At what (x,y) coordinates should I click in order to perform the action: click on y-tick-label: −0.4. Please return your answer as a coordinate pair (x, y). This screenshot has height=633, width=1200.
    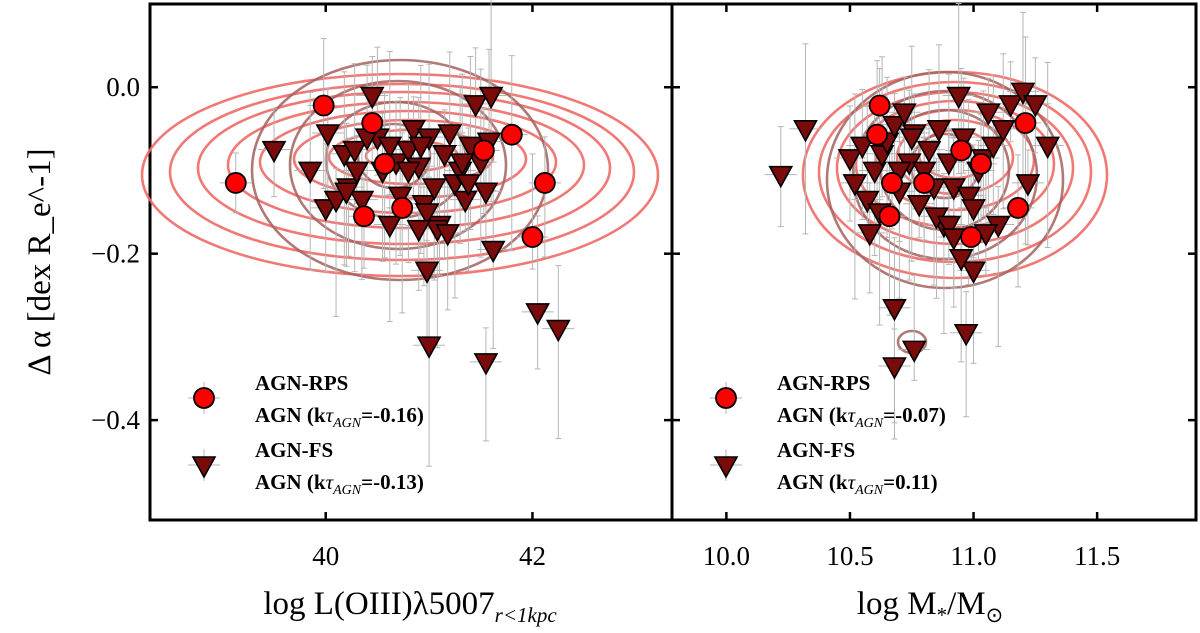
    Looking at the image, I should click on (115, 420).